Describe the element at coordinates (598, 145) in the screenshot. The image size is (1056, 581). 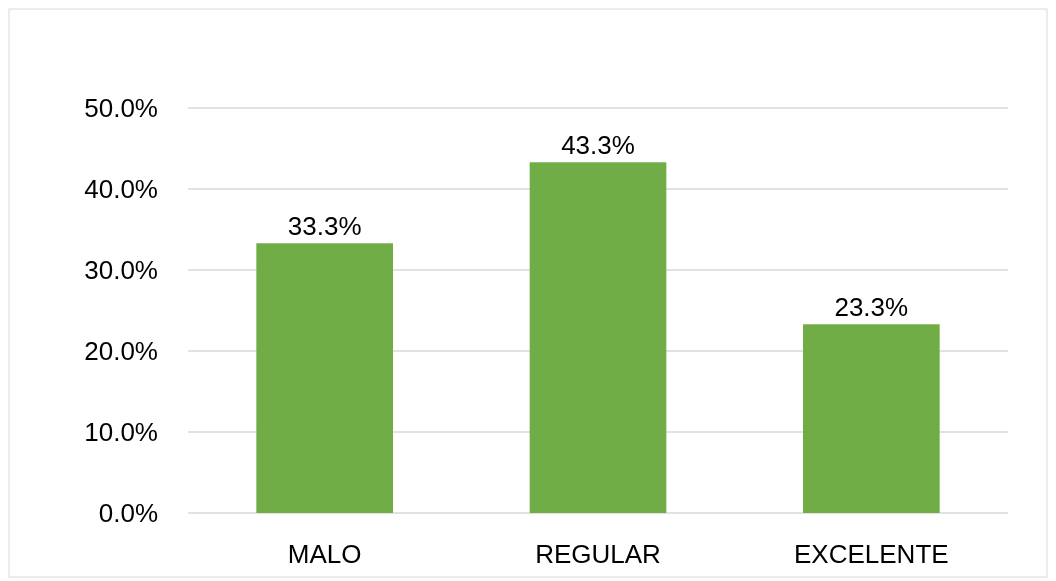
I see `data-label: 43.3%` at that location.